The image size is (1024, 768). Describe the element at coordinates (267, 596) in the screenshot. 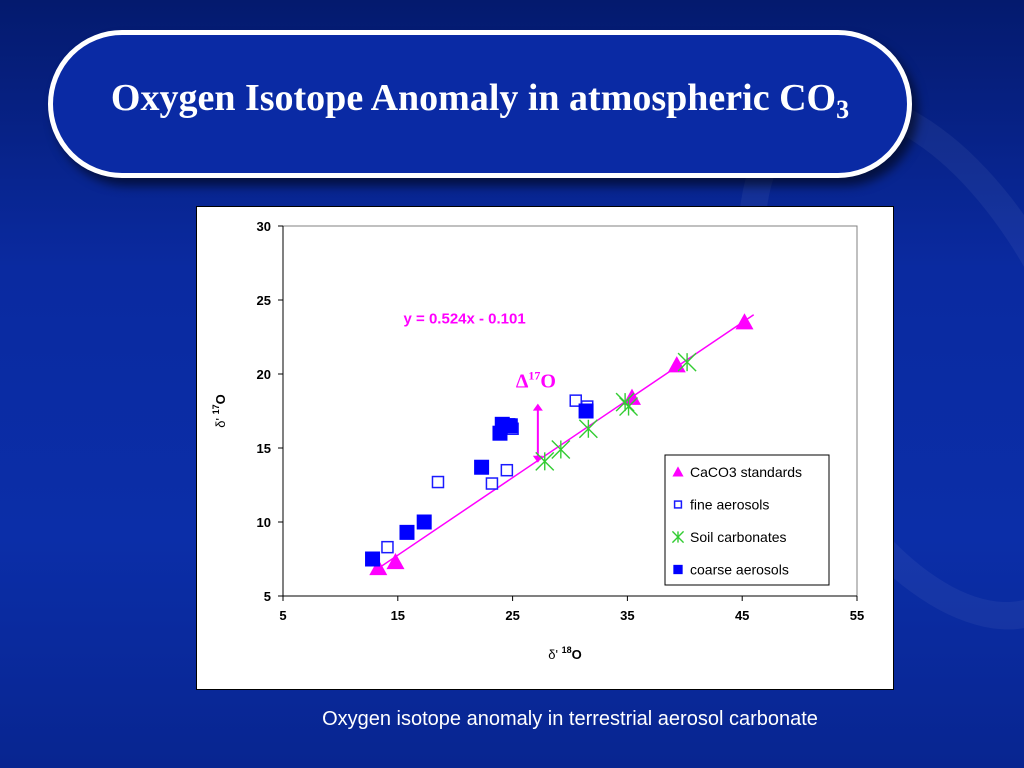

I see `y-tick-label: 5` at that location.